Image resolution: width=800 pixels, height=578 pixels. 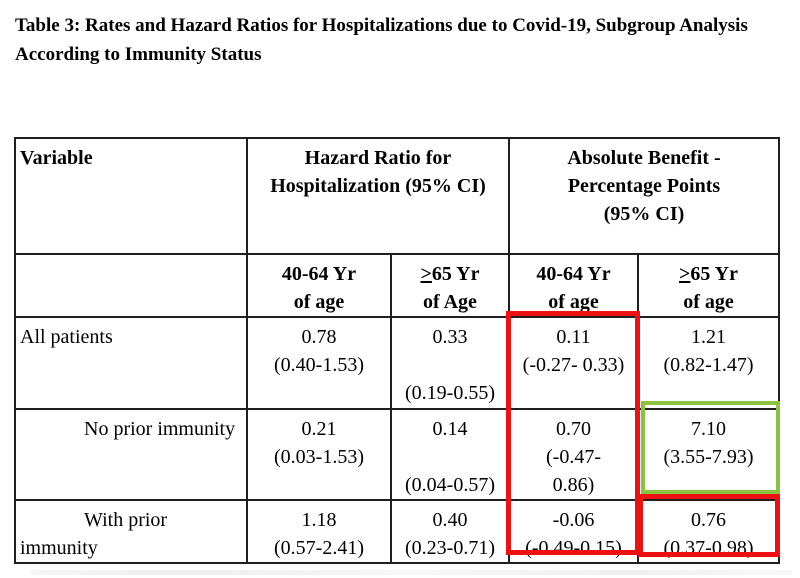 What do you see at coordinates (131, 454) in the screenshot?
I see `row-label-no-prior-immunity: No prior immunity` at bounding box center [131, 454].